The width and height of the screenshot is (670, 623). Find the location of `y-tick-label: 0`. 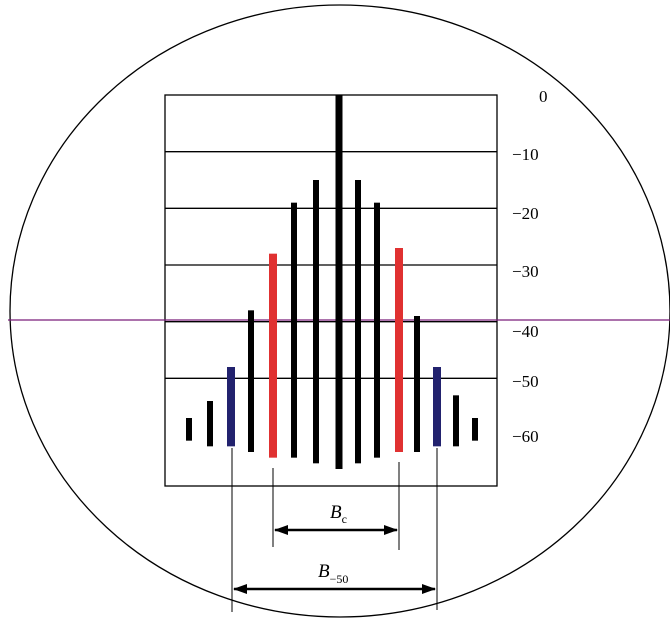

y-tick-label: 0 is located at coordinates (543, 96).